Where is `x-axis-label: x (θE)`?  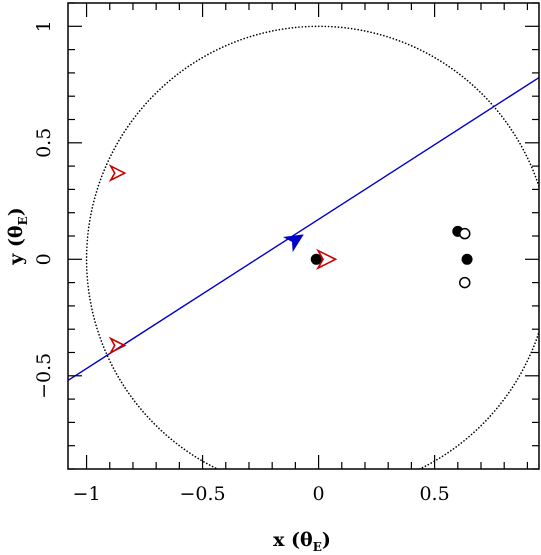 x-axis-label: x (θE) is located at coordinates (302, 541).